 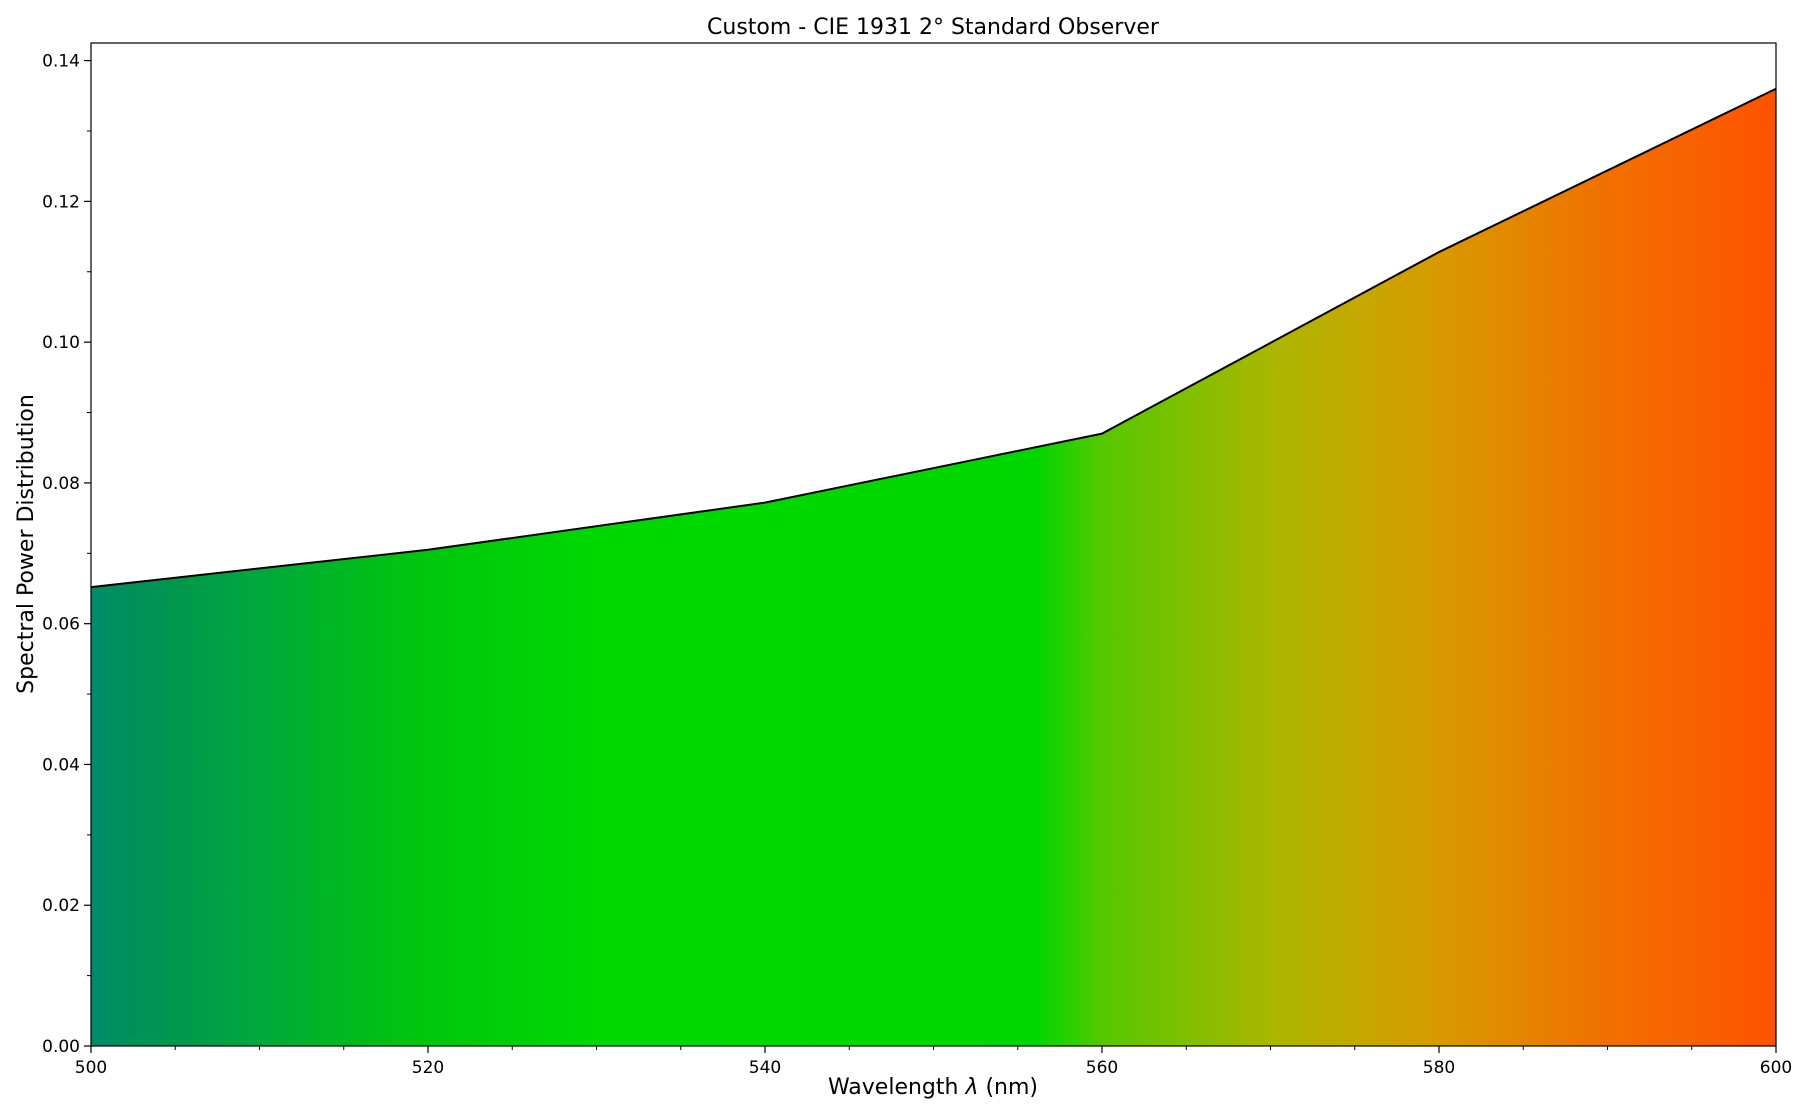 I want to click on x-tick-label-500: 500, so click(x=91, y=1068).